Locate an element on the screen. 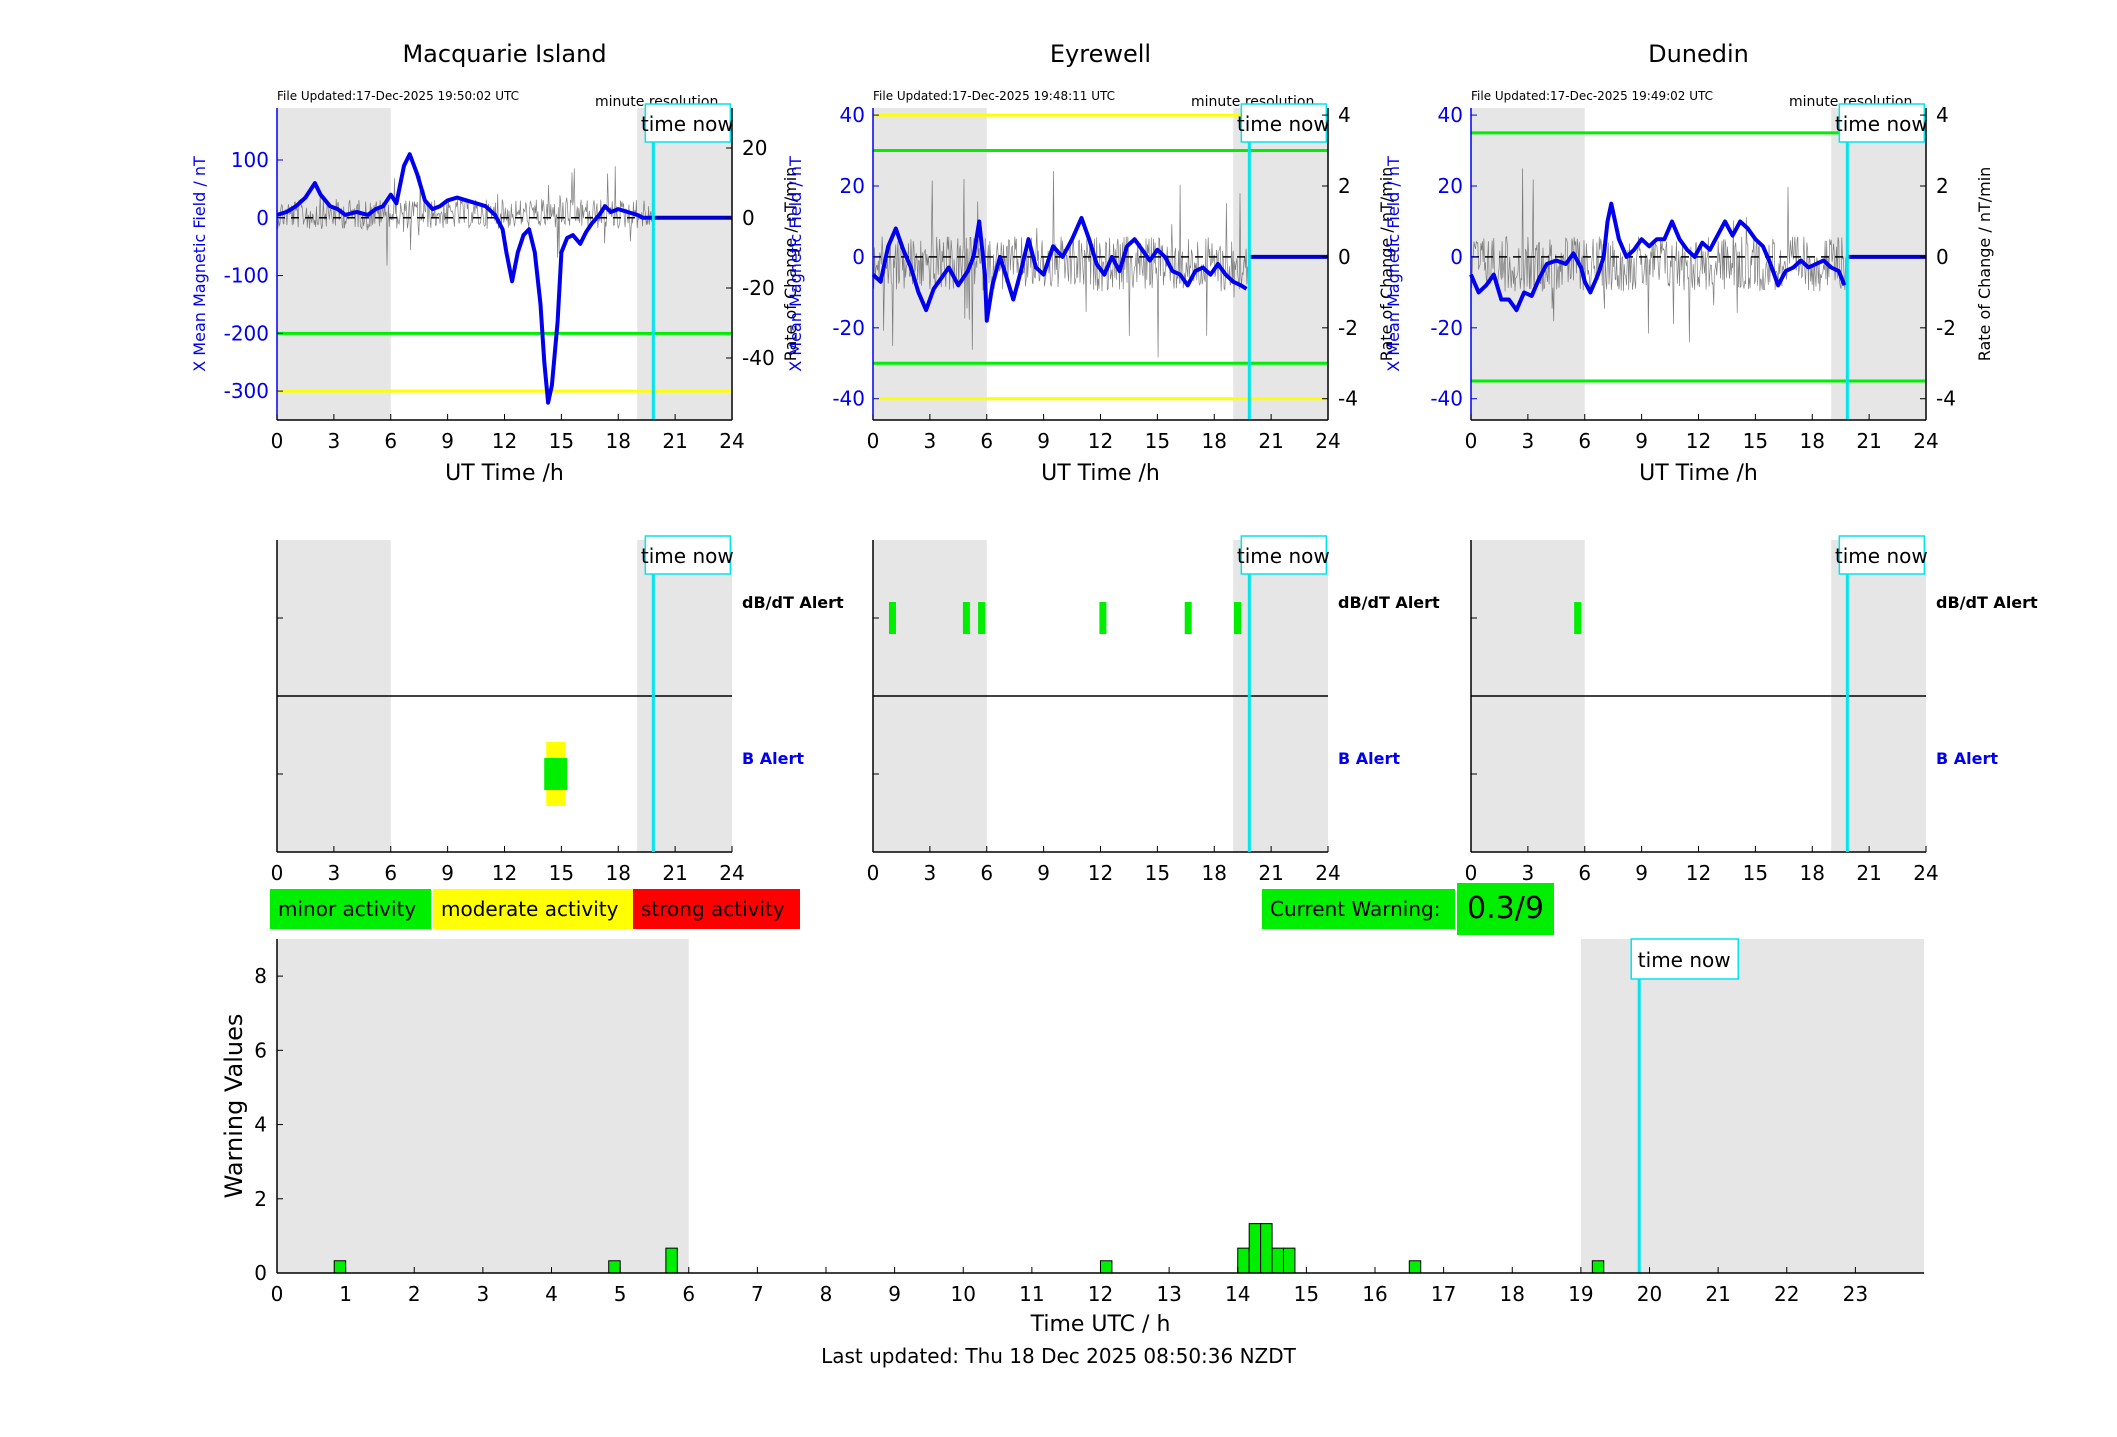 The width and height of the screenshot is (2117, 1437). y-tick-label: -200 is located at coordinates (246, 333).